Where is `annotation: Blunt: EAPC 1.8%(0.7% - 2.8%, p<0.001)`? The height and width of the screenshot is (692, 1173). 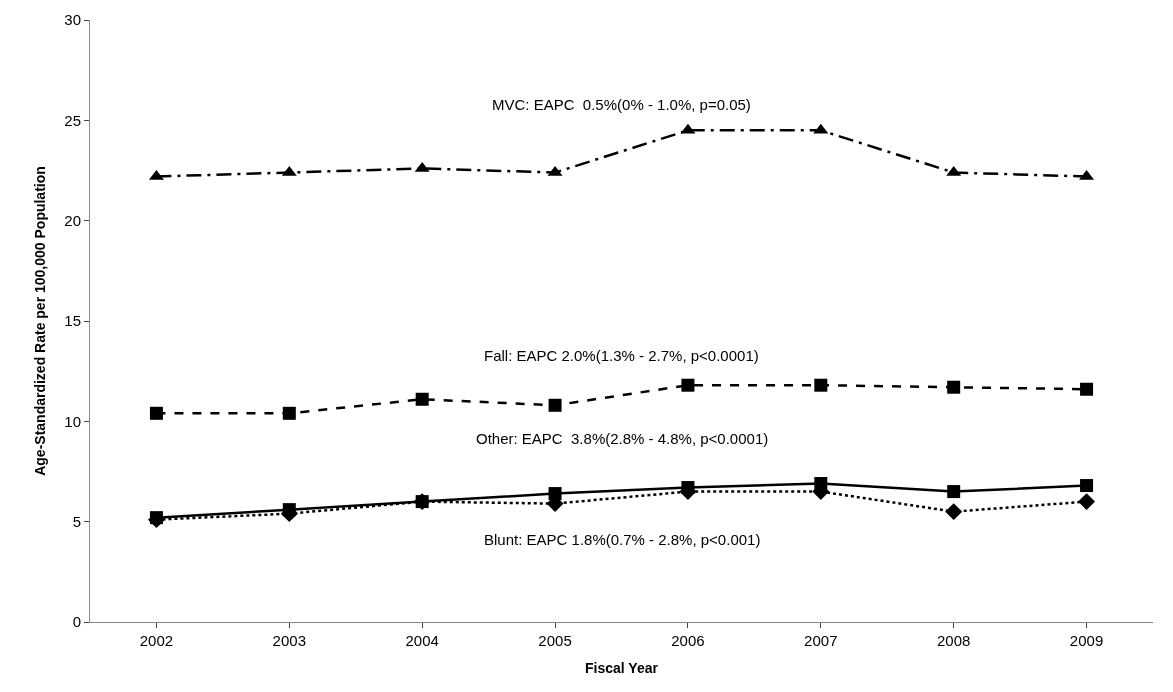
annotation: Blunt: EAPC 1.8%(0.7% - 2.8%, p<0.001) is located at coordinates (622, 539).